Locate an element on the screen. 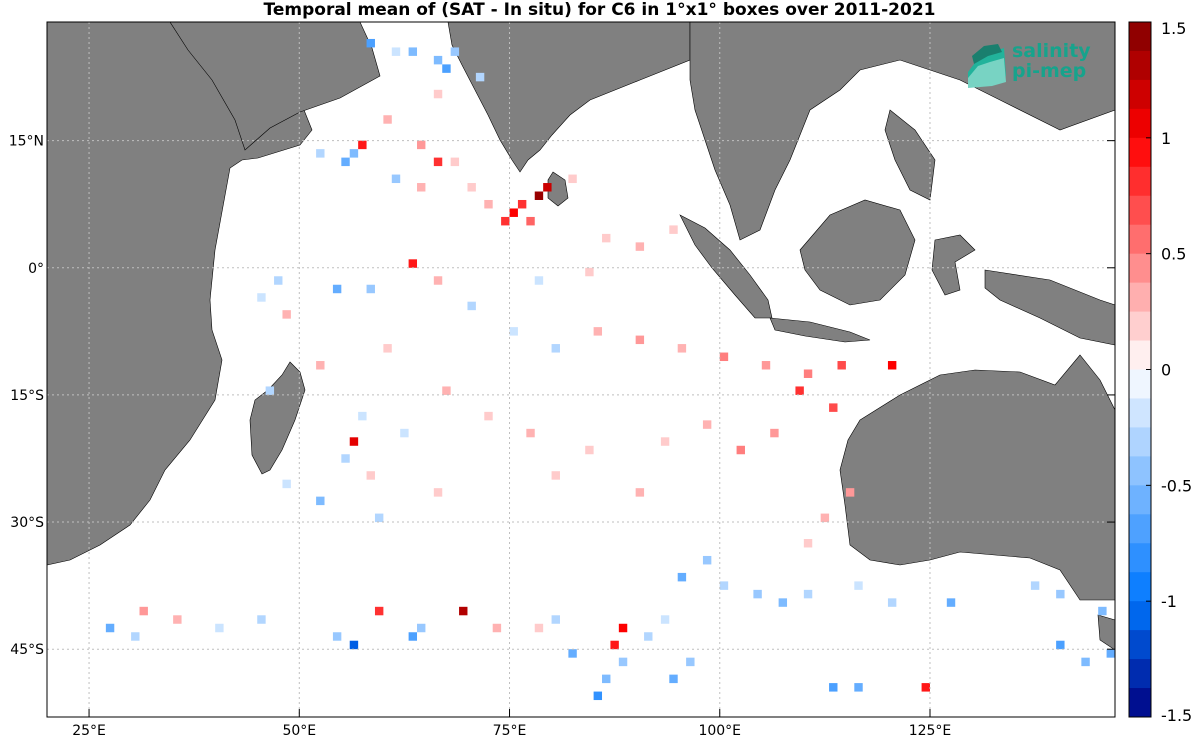 The width and height of the screenshot is (1199, 740). colorbar-tick-label: 0.5 is located at coordinates (1173, 254).